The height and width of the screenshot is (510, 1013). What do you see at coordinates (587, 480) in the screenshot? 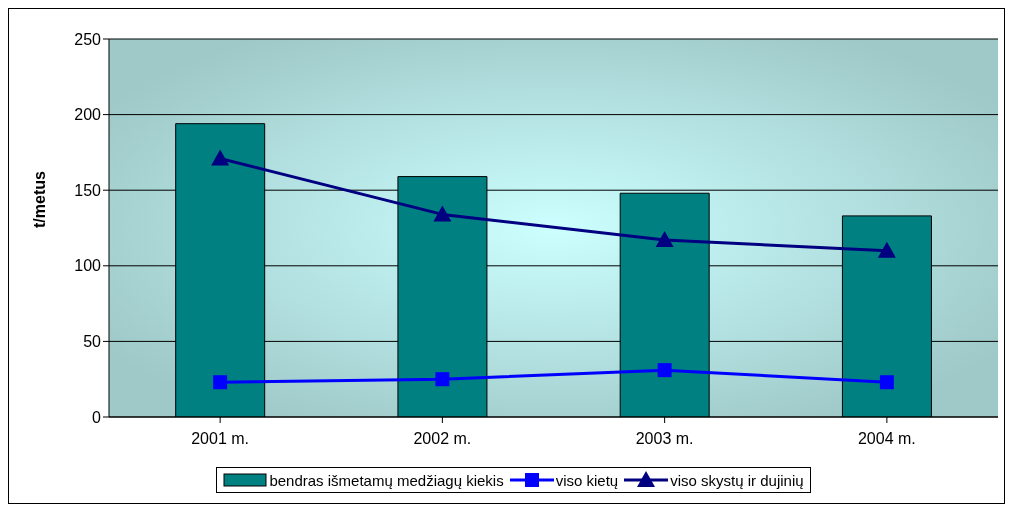
I see `legend-label: viso kietų` at bounding box center [587, 480].